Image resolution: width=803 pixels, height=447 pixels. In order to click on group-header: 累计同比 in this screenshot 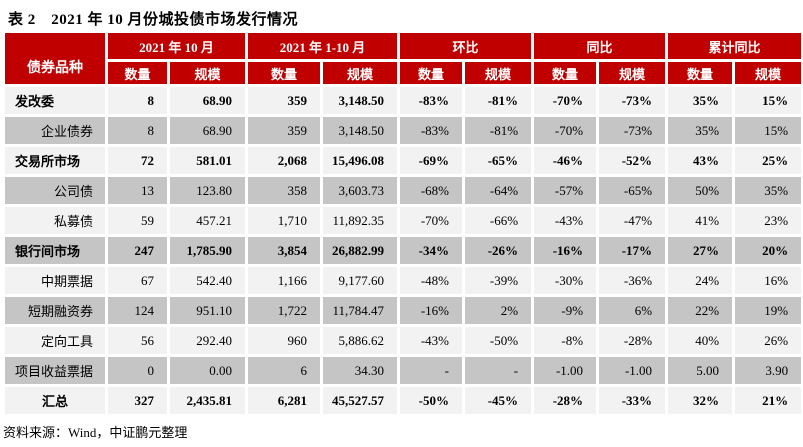, I will do `click(735, 46)`.